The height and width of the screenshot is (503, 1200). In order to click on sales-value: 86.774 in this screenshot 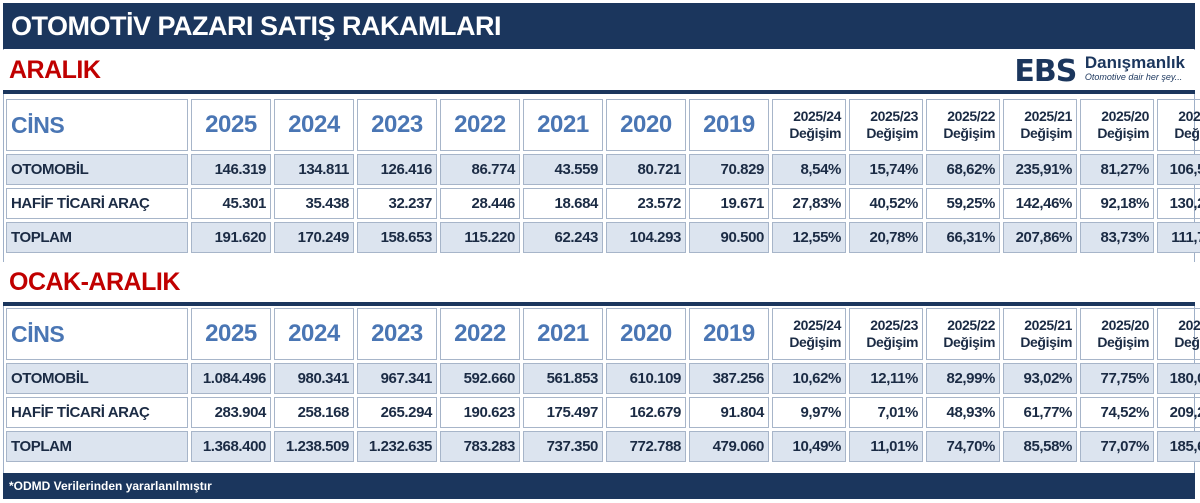, I will do `click(480, 169)`.